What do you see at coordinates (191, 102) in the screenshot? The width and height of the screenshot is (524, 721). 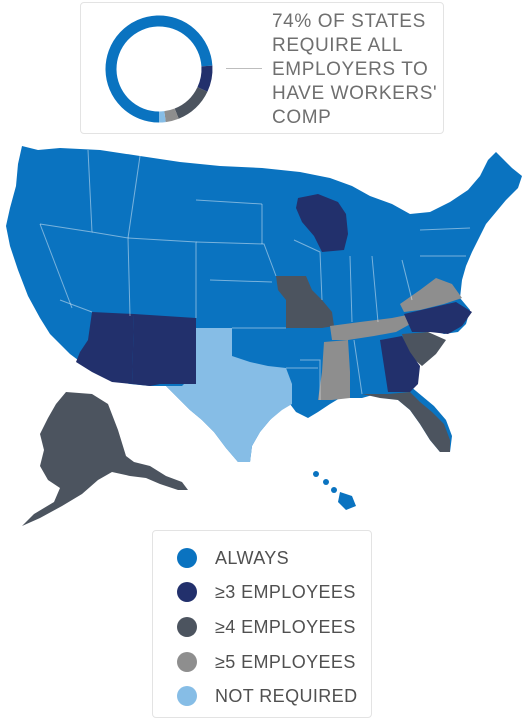 I see `donut-segment-four` at bounding box center [191, 102].